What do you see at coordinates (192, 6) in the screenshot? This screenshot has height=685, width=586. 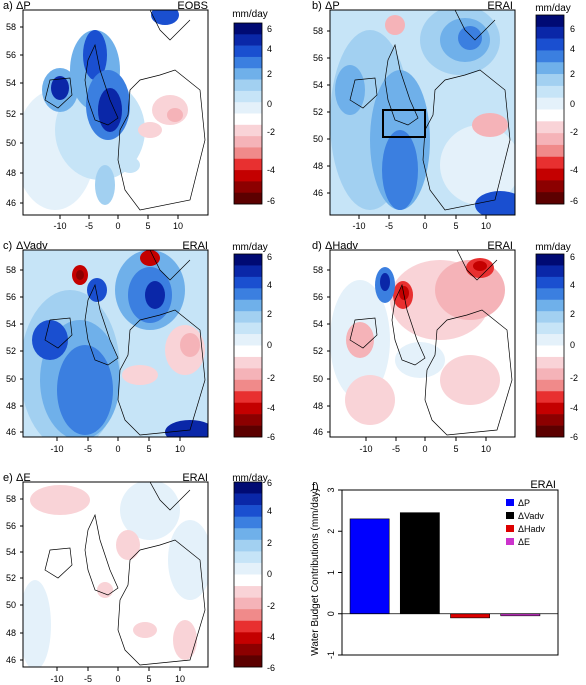 I see `panel-a-source: EOBS` at bounding box center [192, 6].